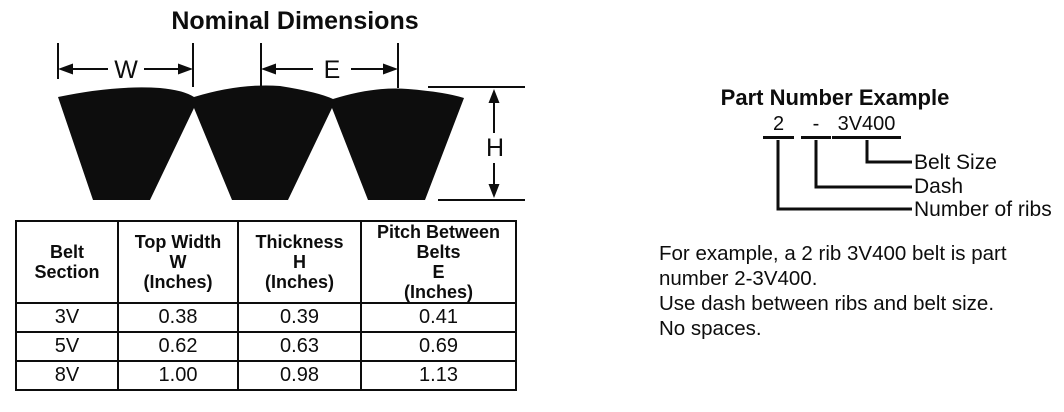 This screenshot has width=1064, height=412. Describe the element at coordinates (67, 375) in the screenshot. I see `cell-section: 8V` at that location.